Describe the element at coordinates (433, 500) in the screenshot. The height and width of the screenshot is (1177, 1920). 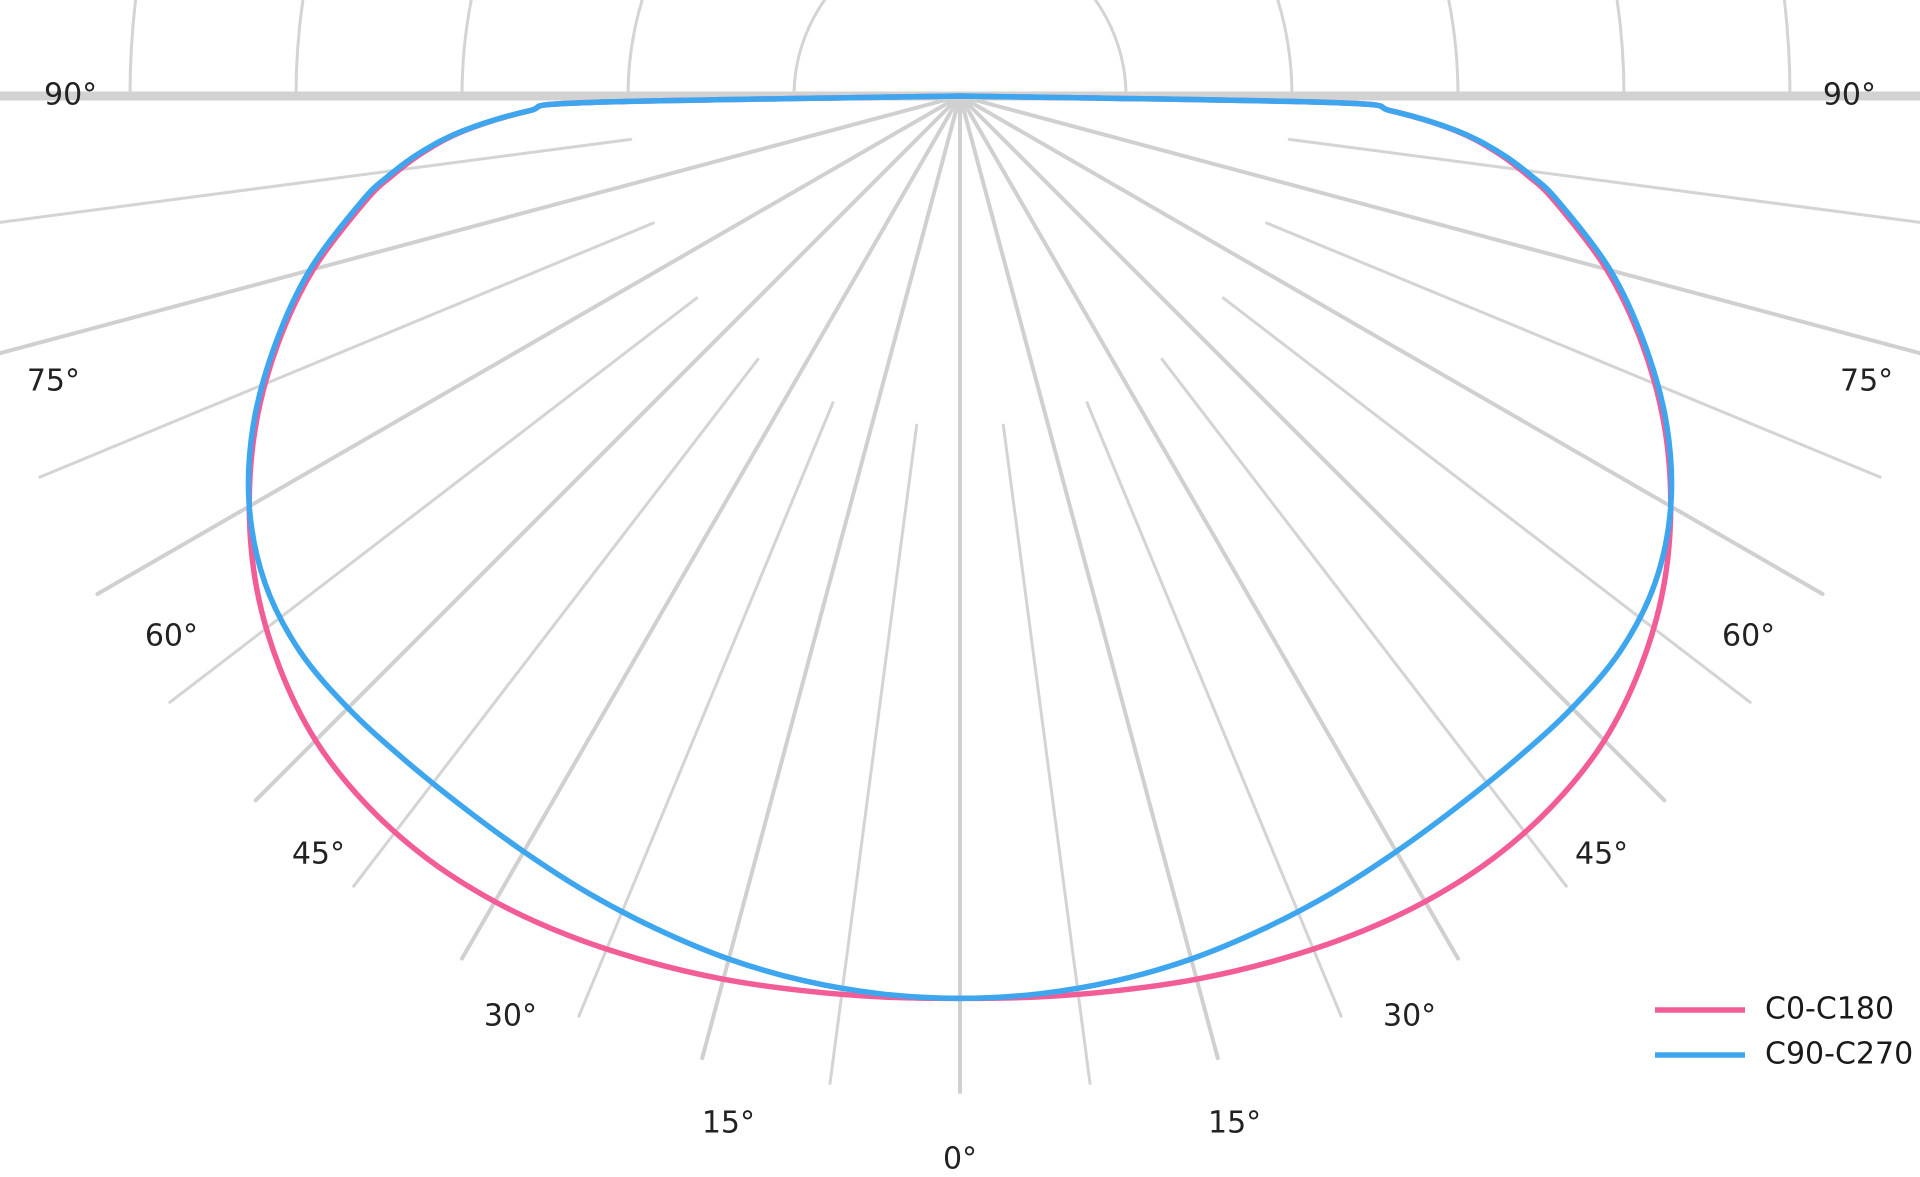
I see `grid-spoke--52deg` at that location.